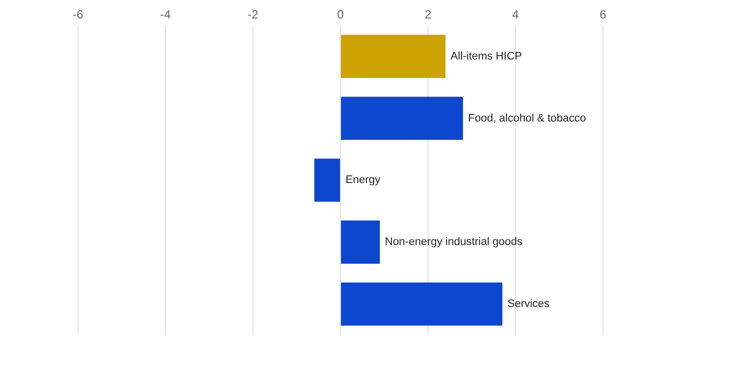 This screenshot has height=375, width=750. What do you see at coordinates (340, 15) in the screenshot?
I see `x-tick-label: 0` at bounding box center [340, 15].